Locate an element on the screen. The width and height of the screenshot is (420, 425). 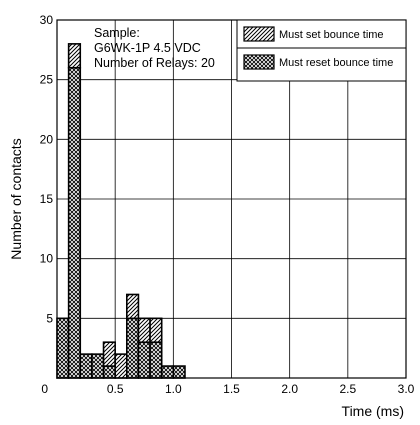
y-tick-labels: 5 10 15 20 25 30 is located at coordinates (47, 169).